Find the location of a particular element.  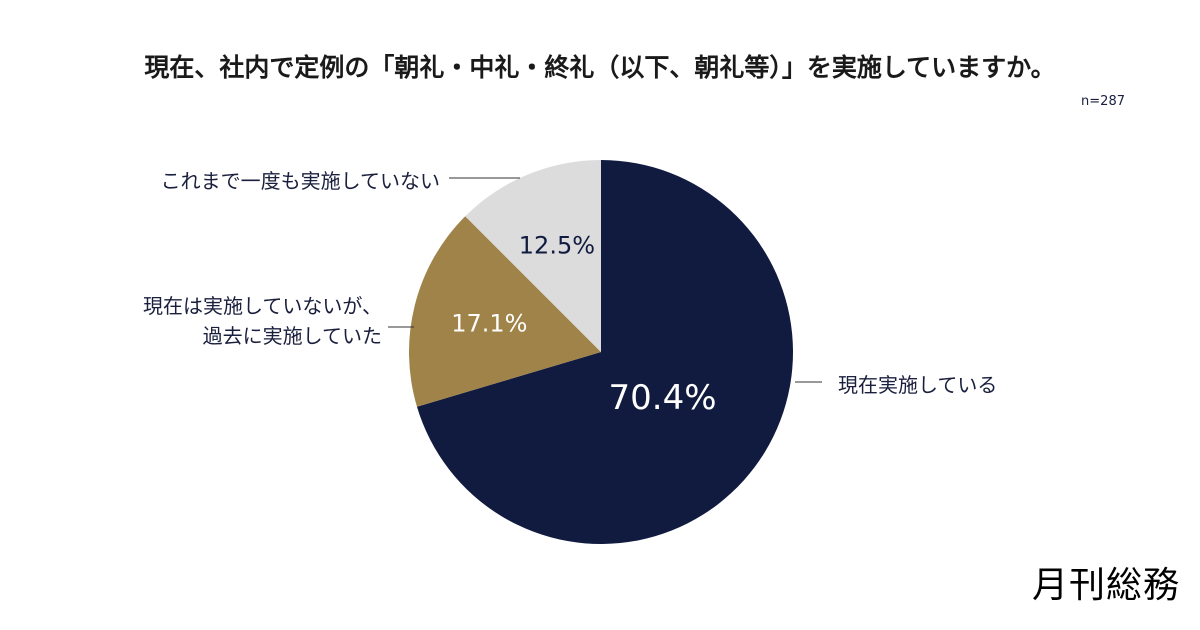

brand-logo: 月刊総務 is located at coordinates (1105, 585).